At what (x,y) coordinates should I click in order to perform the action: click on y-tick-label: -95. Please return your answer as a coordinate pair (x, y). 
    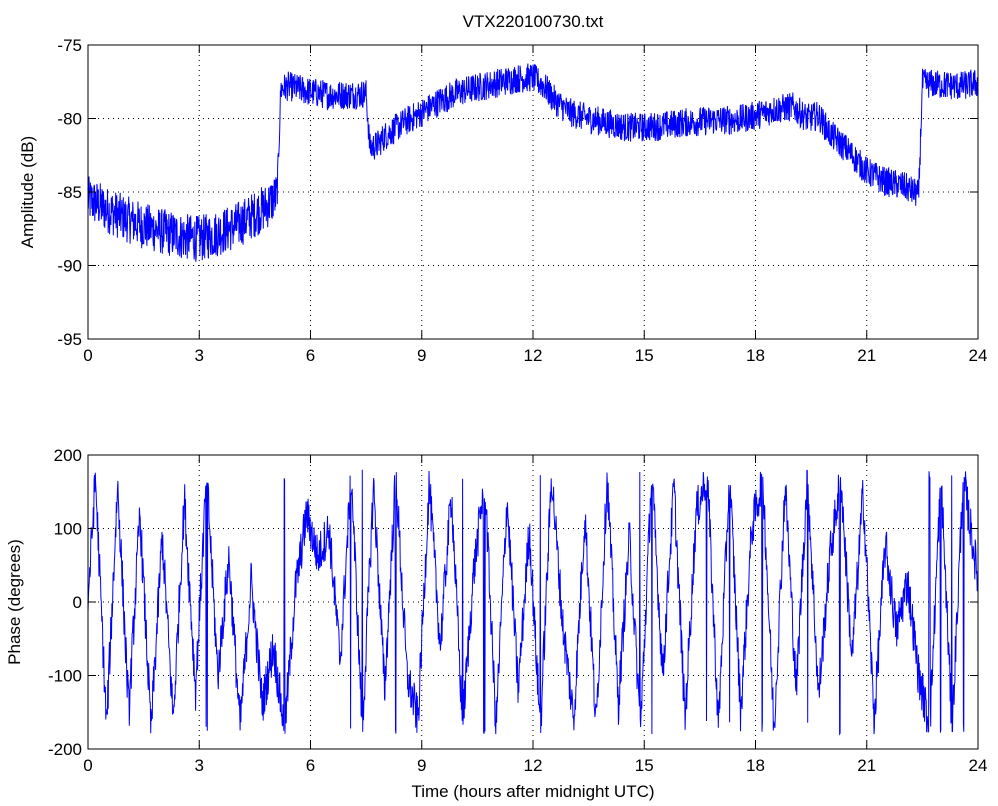
    Looking at the image, I should click on (69, 339).